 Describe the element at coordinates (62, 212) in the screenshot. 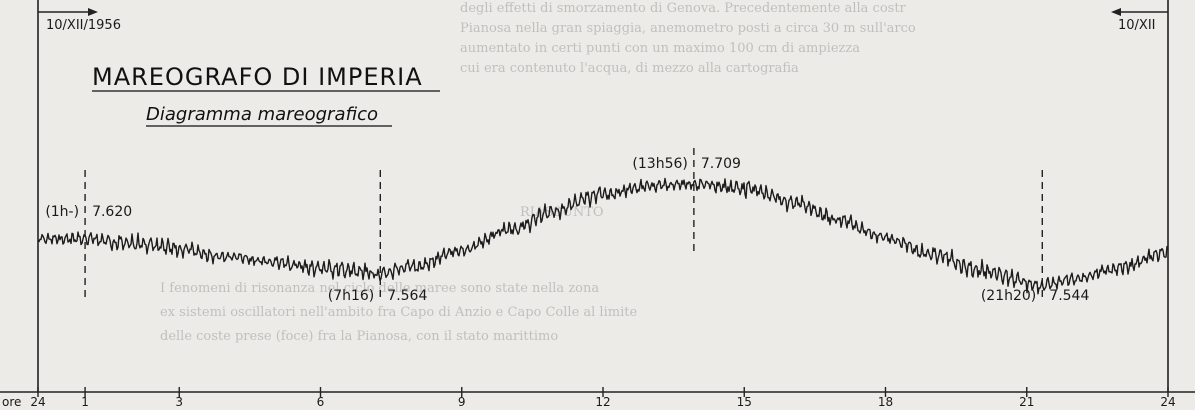

I see `annotation-time: (1h-)` at that location.